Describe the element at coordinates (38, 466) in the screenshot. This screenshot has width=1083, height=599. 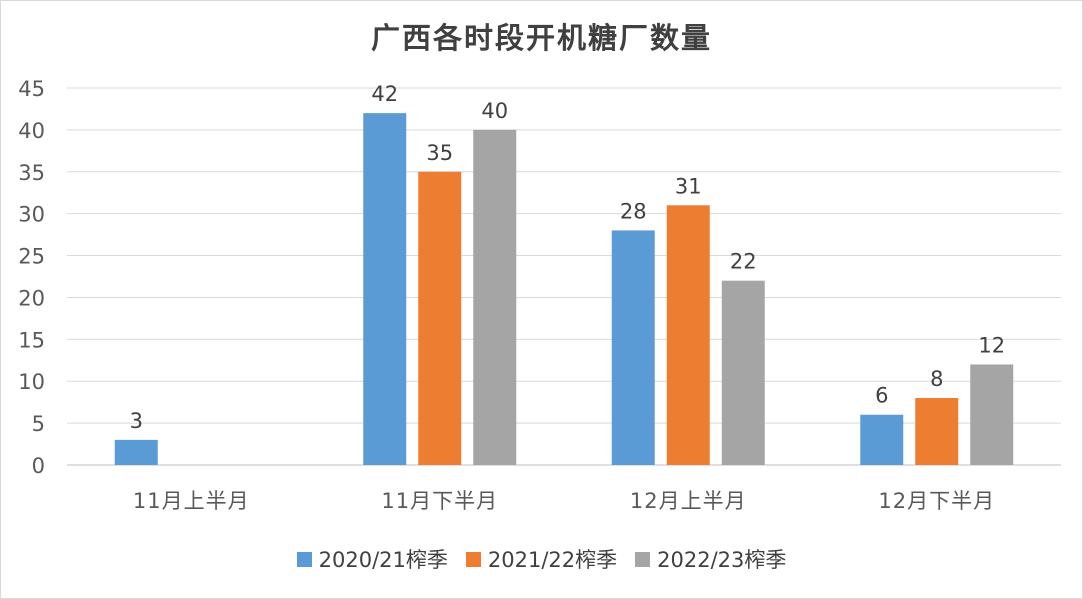
I see `y-tick-label: 0` at that location.